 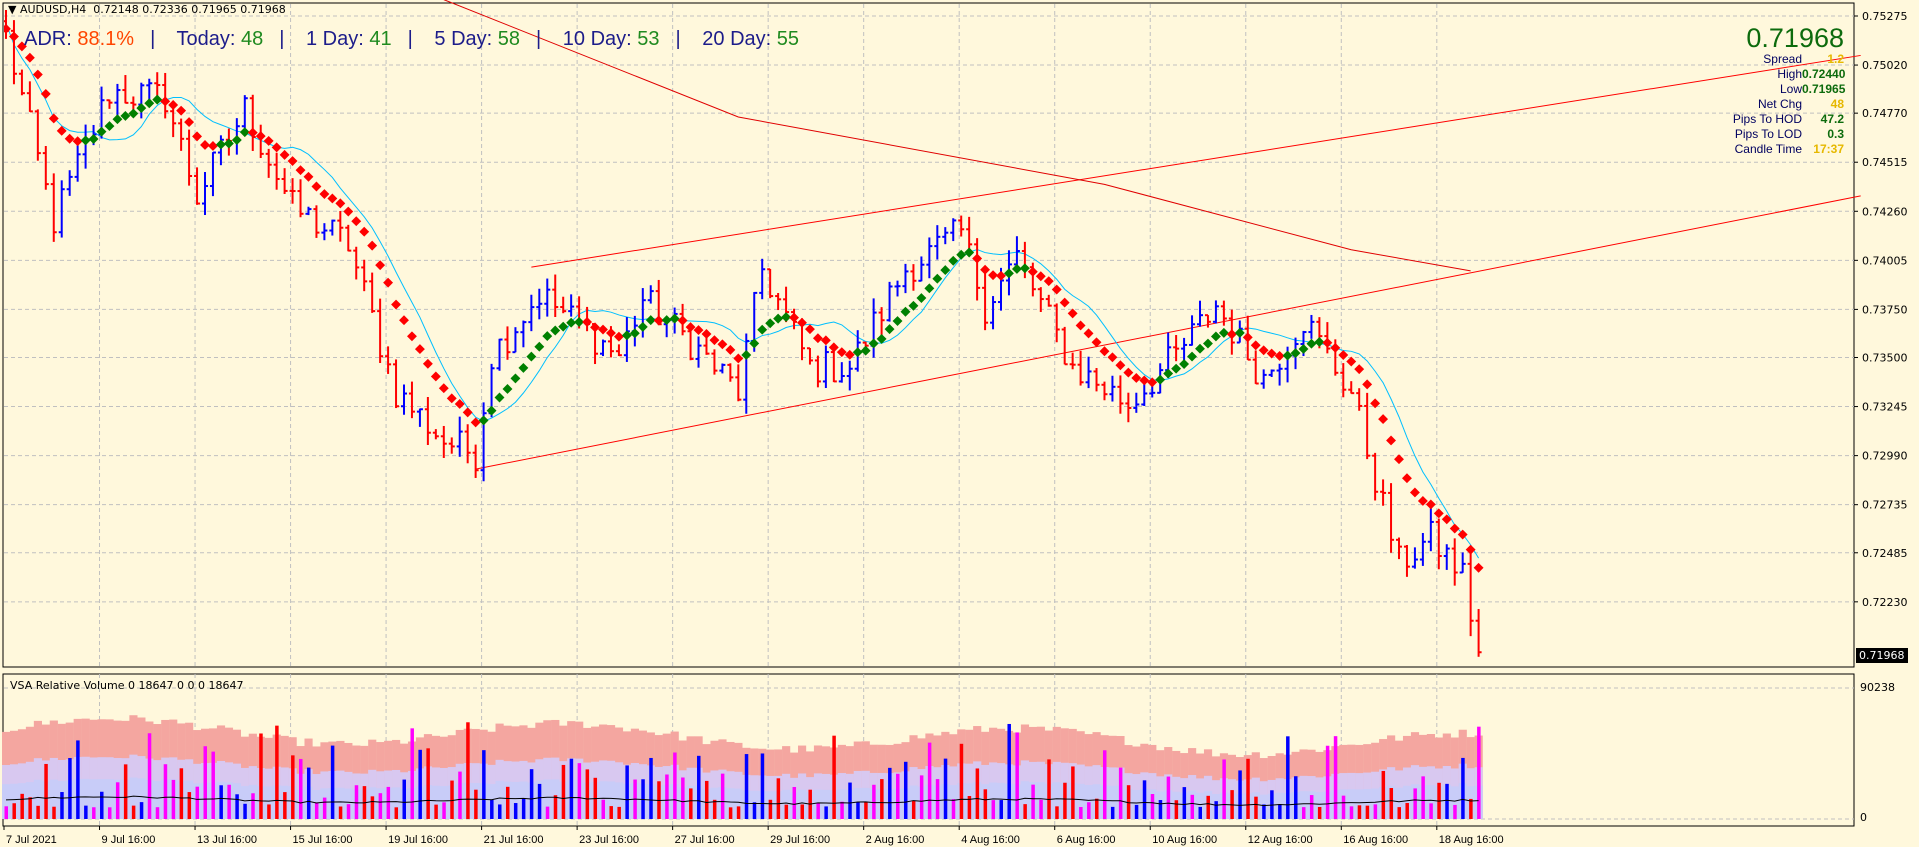 I want to click on info-row: Pips To HOD 47.2, so click(x=1788, y=119).